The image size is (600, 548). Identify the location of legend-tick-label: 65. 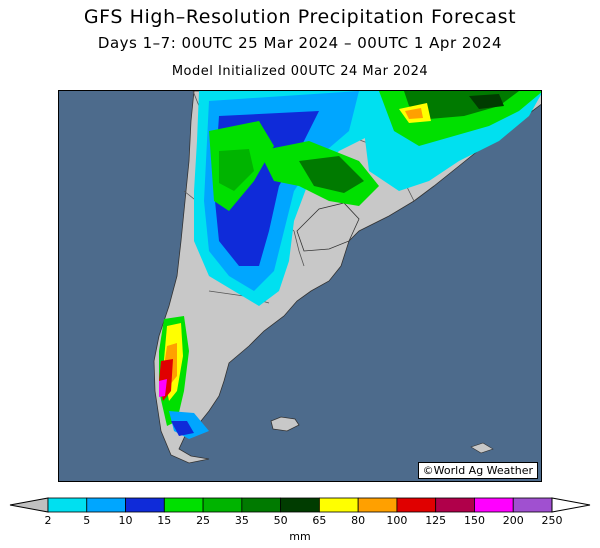
(319, 520).